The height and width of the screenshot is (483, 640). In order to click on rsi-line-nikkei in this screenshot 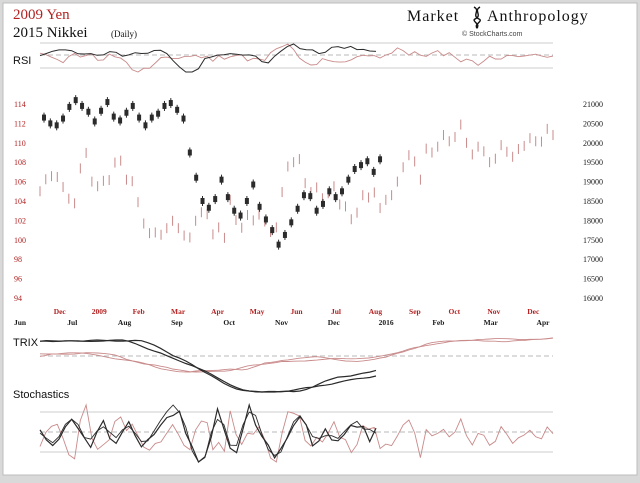, I will do `click(296, 58)`.